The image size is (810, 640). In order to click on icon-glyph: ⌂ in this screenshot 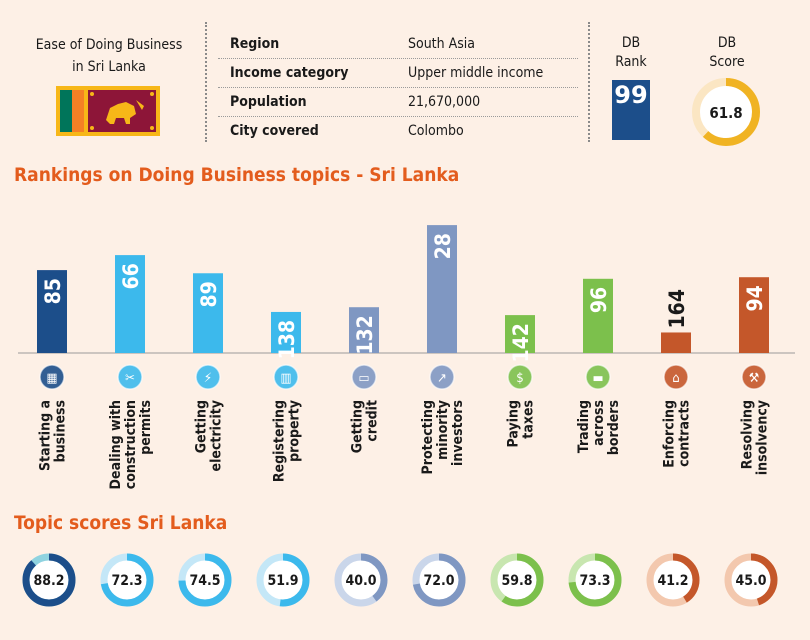, I will do `click(675, 378)`.